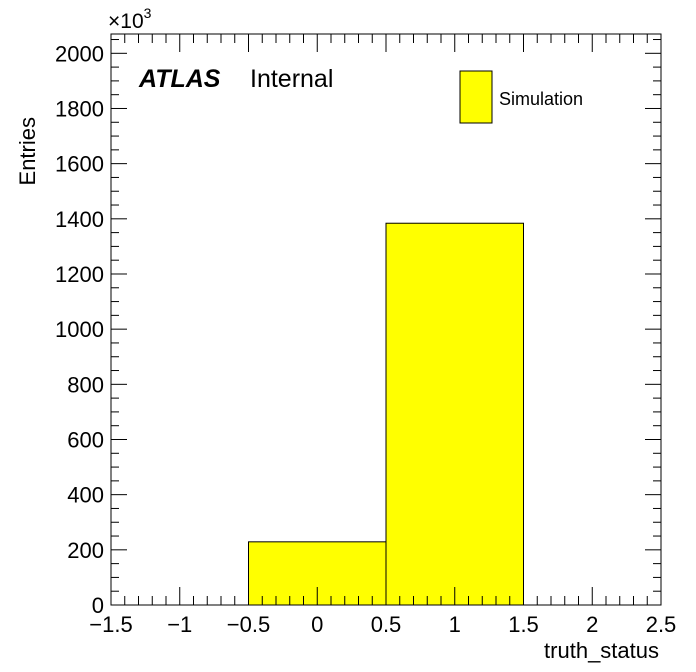  I want to click on internal-label: Internal, so click(291, 79).